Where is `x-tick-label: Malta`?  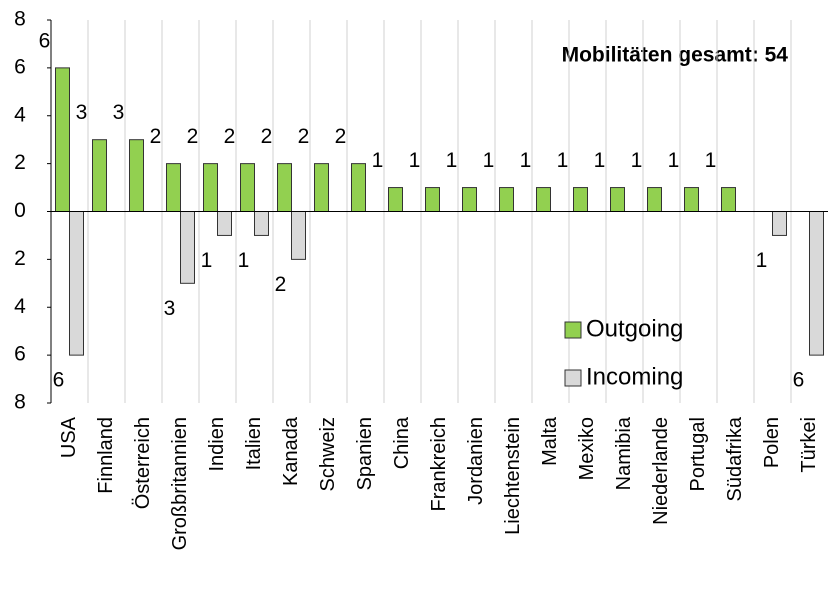 x-tick-label: Malta is located at coordinates (550, 441).